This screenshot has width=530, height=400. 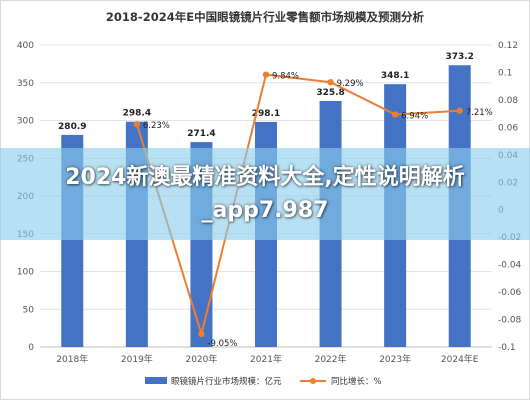 What do you see at coordinates (31, 348) in the screenshot?
I see `left-tick-label: 0` at bounding box center [31, 348].